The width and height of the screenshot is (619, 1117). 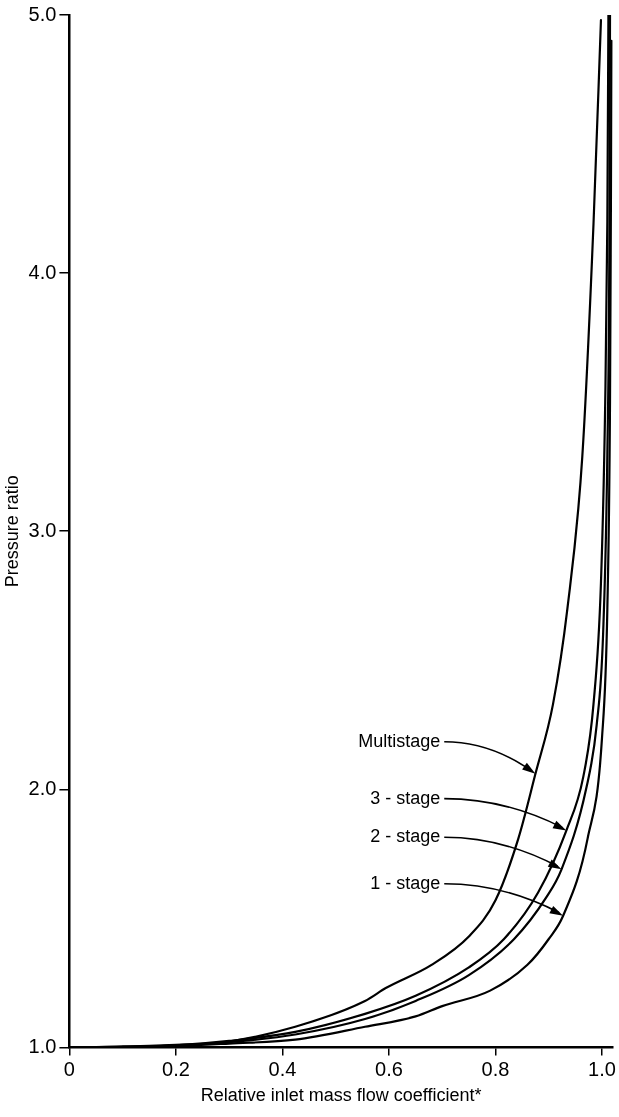 What do you see at coordinates (42, 1045) in the screenshot?
I see `y-tick-label: 1.0` at bounding box center [42, 1045].